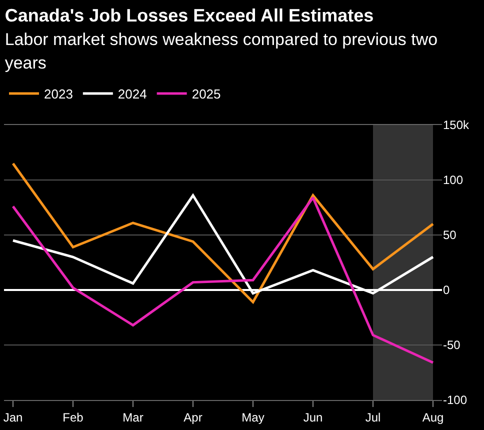  Describe the element at coordinates (450, 235) in the screenshot. I see `y-tick-label: 50` at that location.